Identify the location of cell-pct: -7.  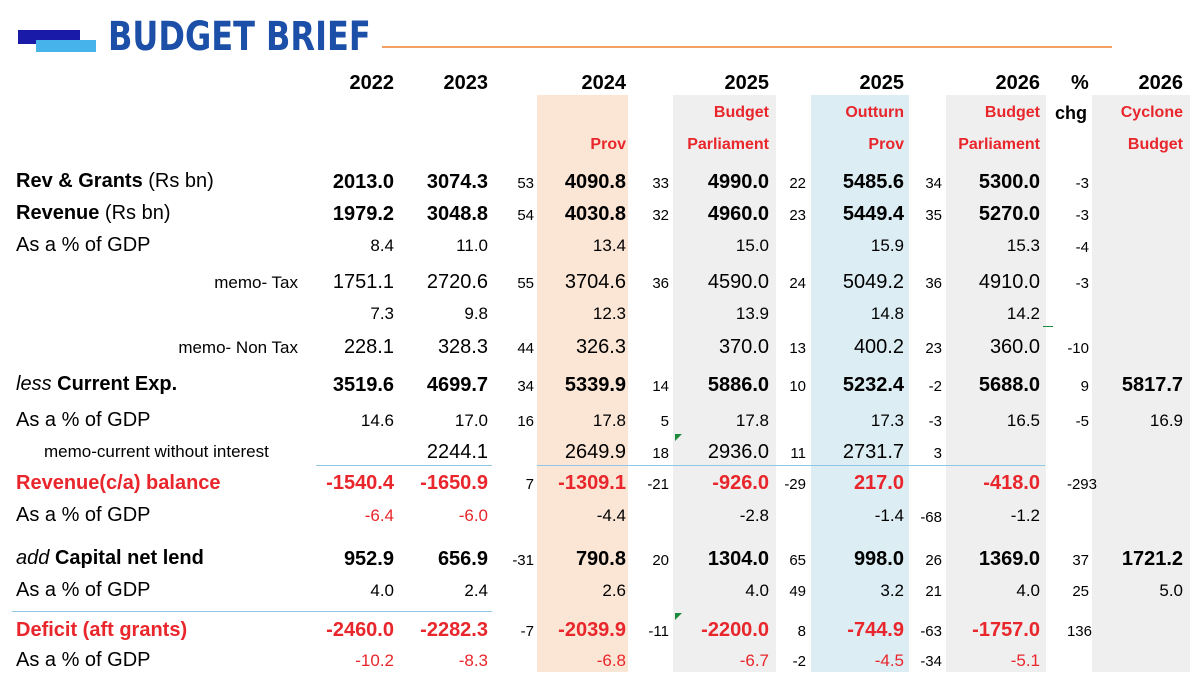
(527, 631).